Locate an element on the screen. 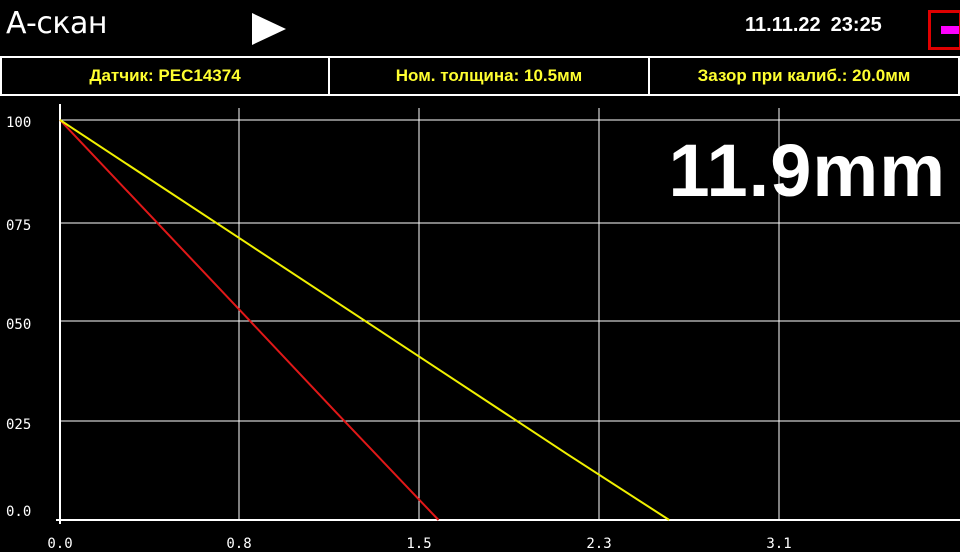 This screenshot has height=552, width=960. x-tick-label: 0.8 is located at coordinates (238, 544).